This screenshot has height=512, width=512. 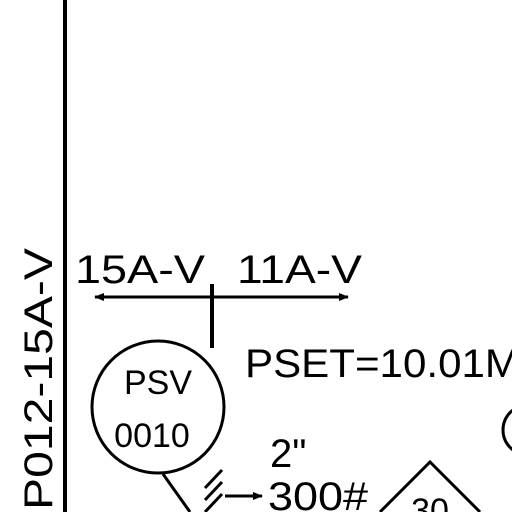 What do you see at coordinates (158, 383) in the screenshot?
I see `valve-tag: PSV` at bounding box center [158, 383].